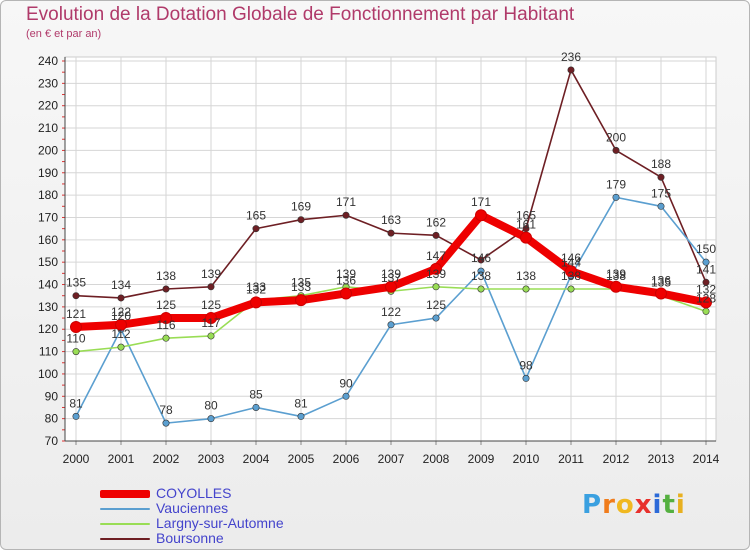 The image size is (750, 550). What do you see at coordinates (436, 222) in the screenshot?
I see `data-label: 162` at bounding box center [436, 222].